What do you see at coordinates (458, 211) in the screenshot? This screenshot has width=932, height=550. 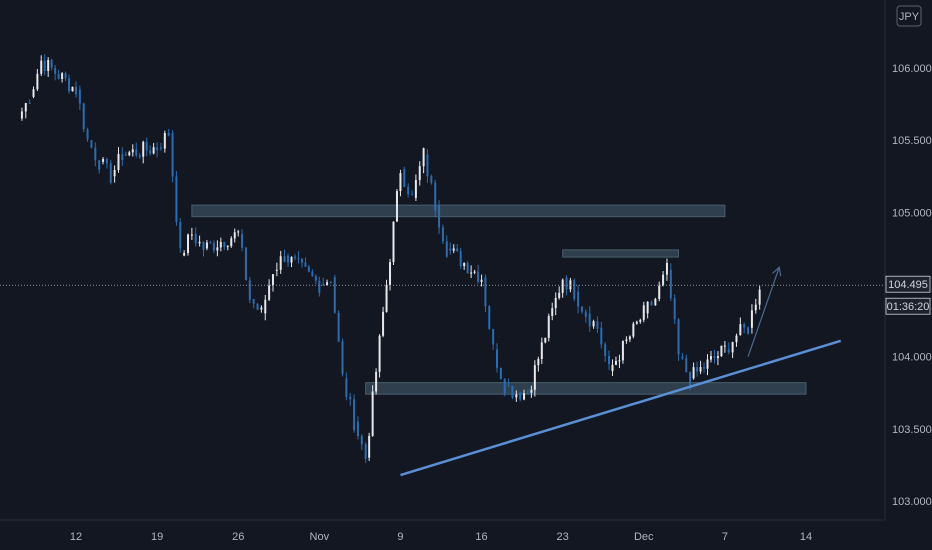 I see `zone-upper-resistance` at bounding box center [458, 211].